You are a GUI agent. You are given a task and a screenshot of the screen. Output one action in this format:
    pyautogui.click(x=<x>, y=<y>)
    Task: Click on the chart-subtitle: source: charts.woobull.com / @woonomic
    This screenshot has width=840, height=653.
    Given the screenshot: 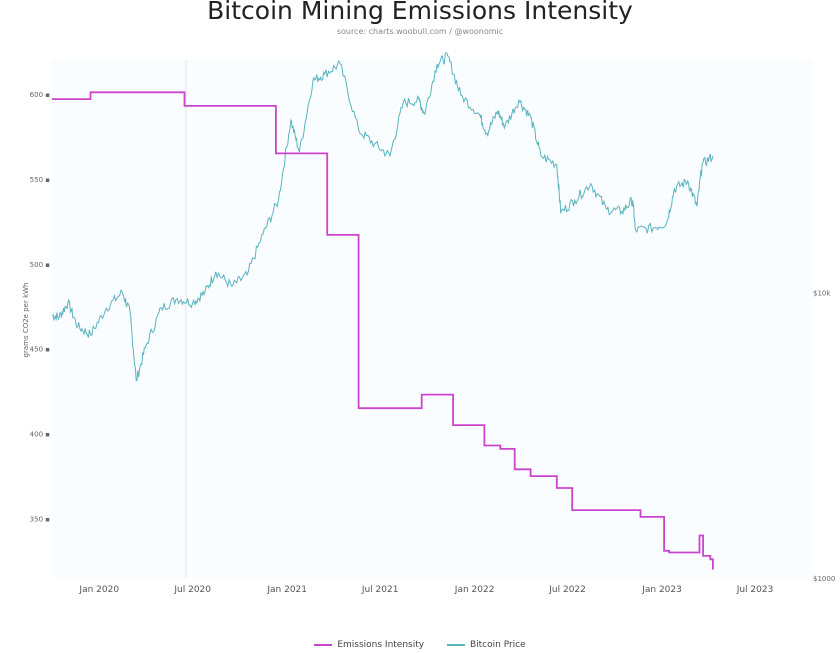 What is the action you would take?
    pyautogui.click(x=420, y=31)
    